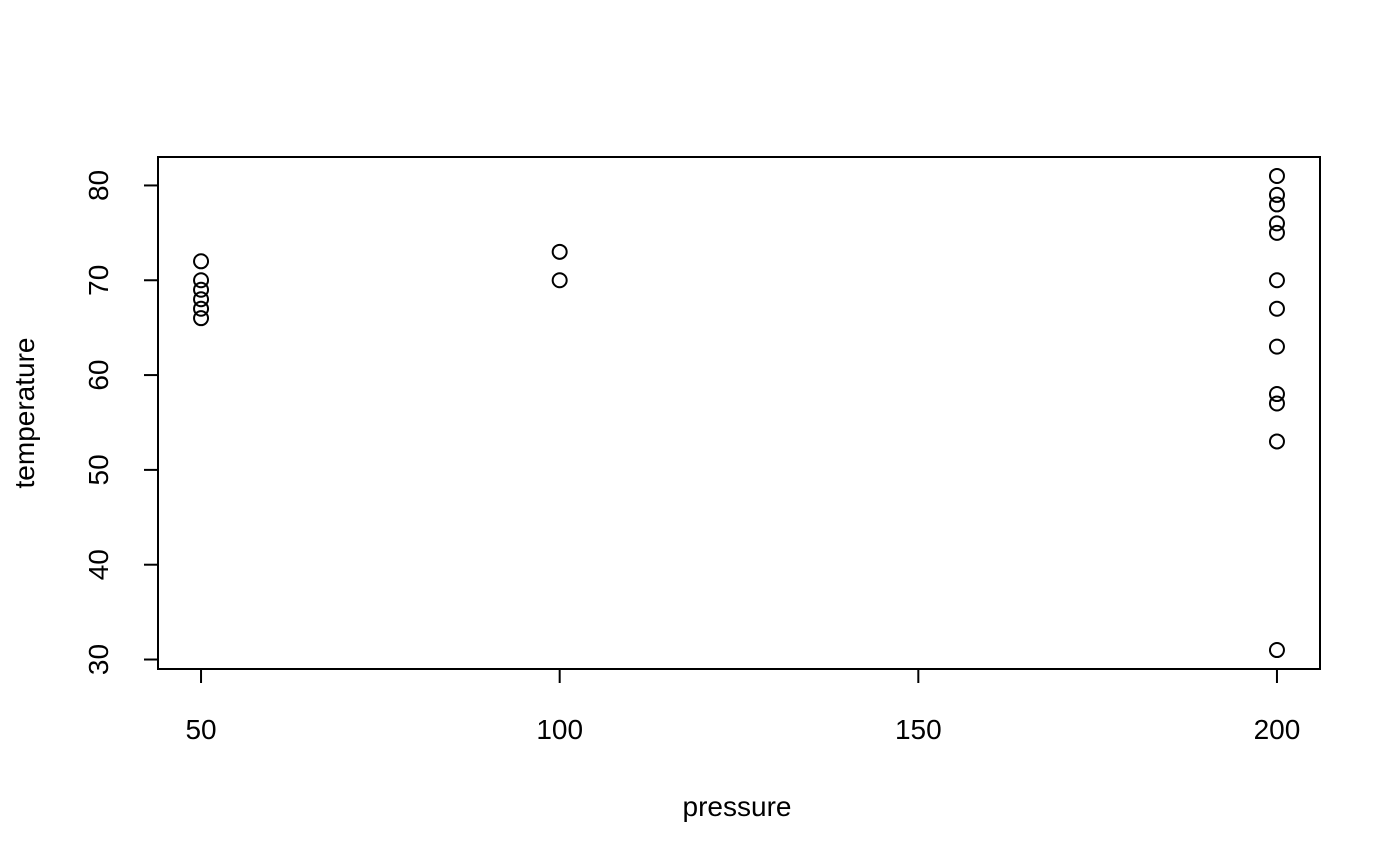  What do you see at coordinates (98, 469) in the screenshot?
I see `y-tick-label: 50` at bounding box center [98, 469].